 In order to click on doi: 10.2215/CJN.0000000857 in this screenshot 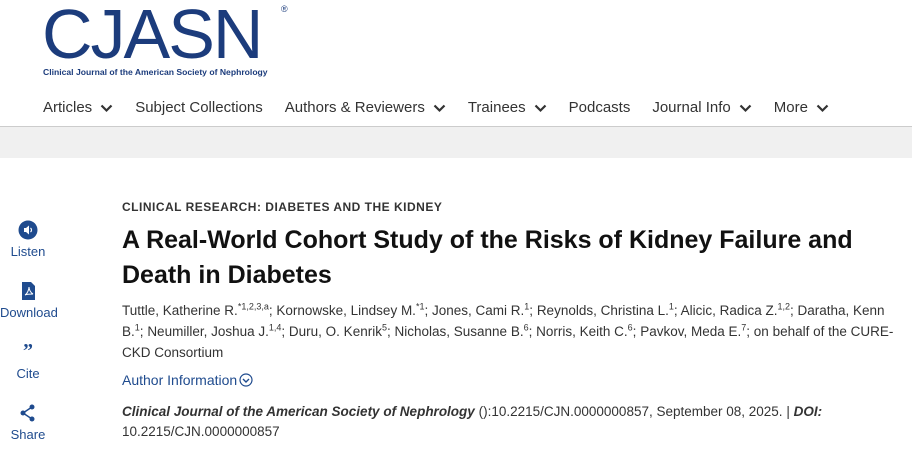, I will do `click(201, 431)`.